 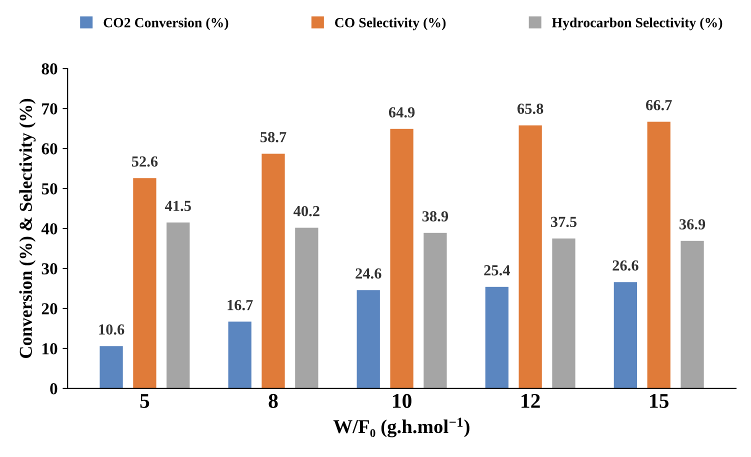 What do you see at coordinates (166, 24) in the screenshot?
I see `legend-label: CO2 Conversion (%)` at bounding box center [166, 24].